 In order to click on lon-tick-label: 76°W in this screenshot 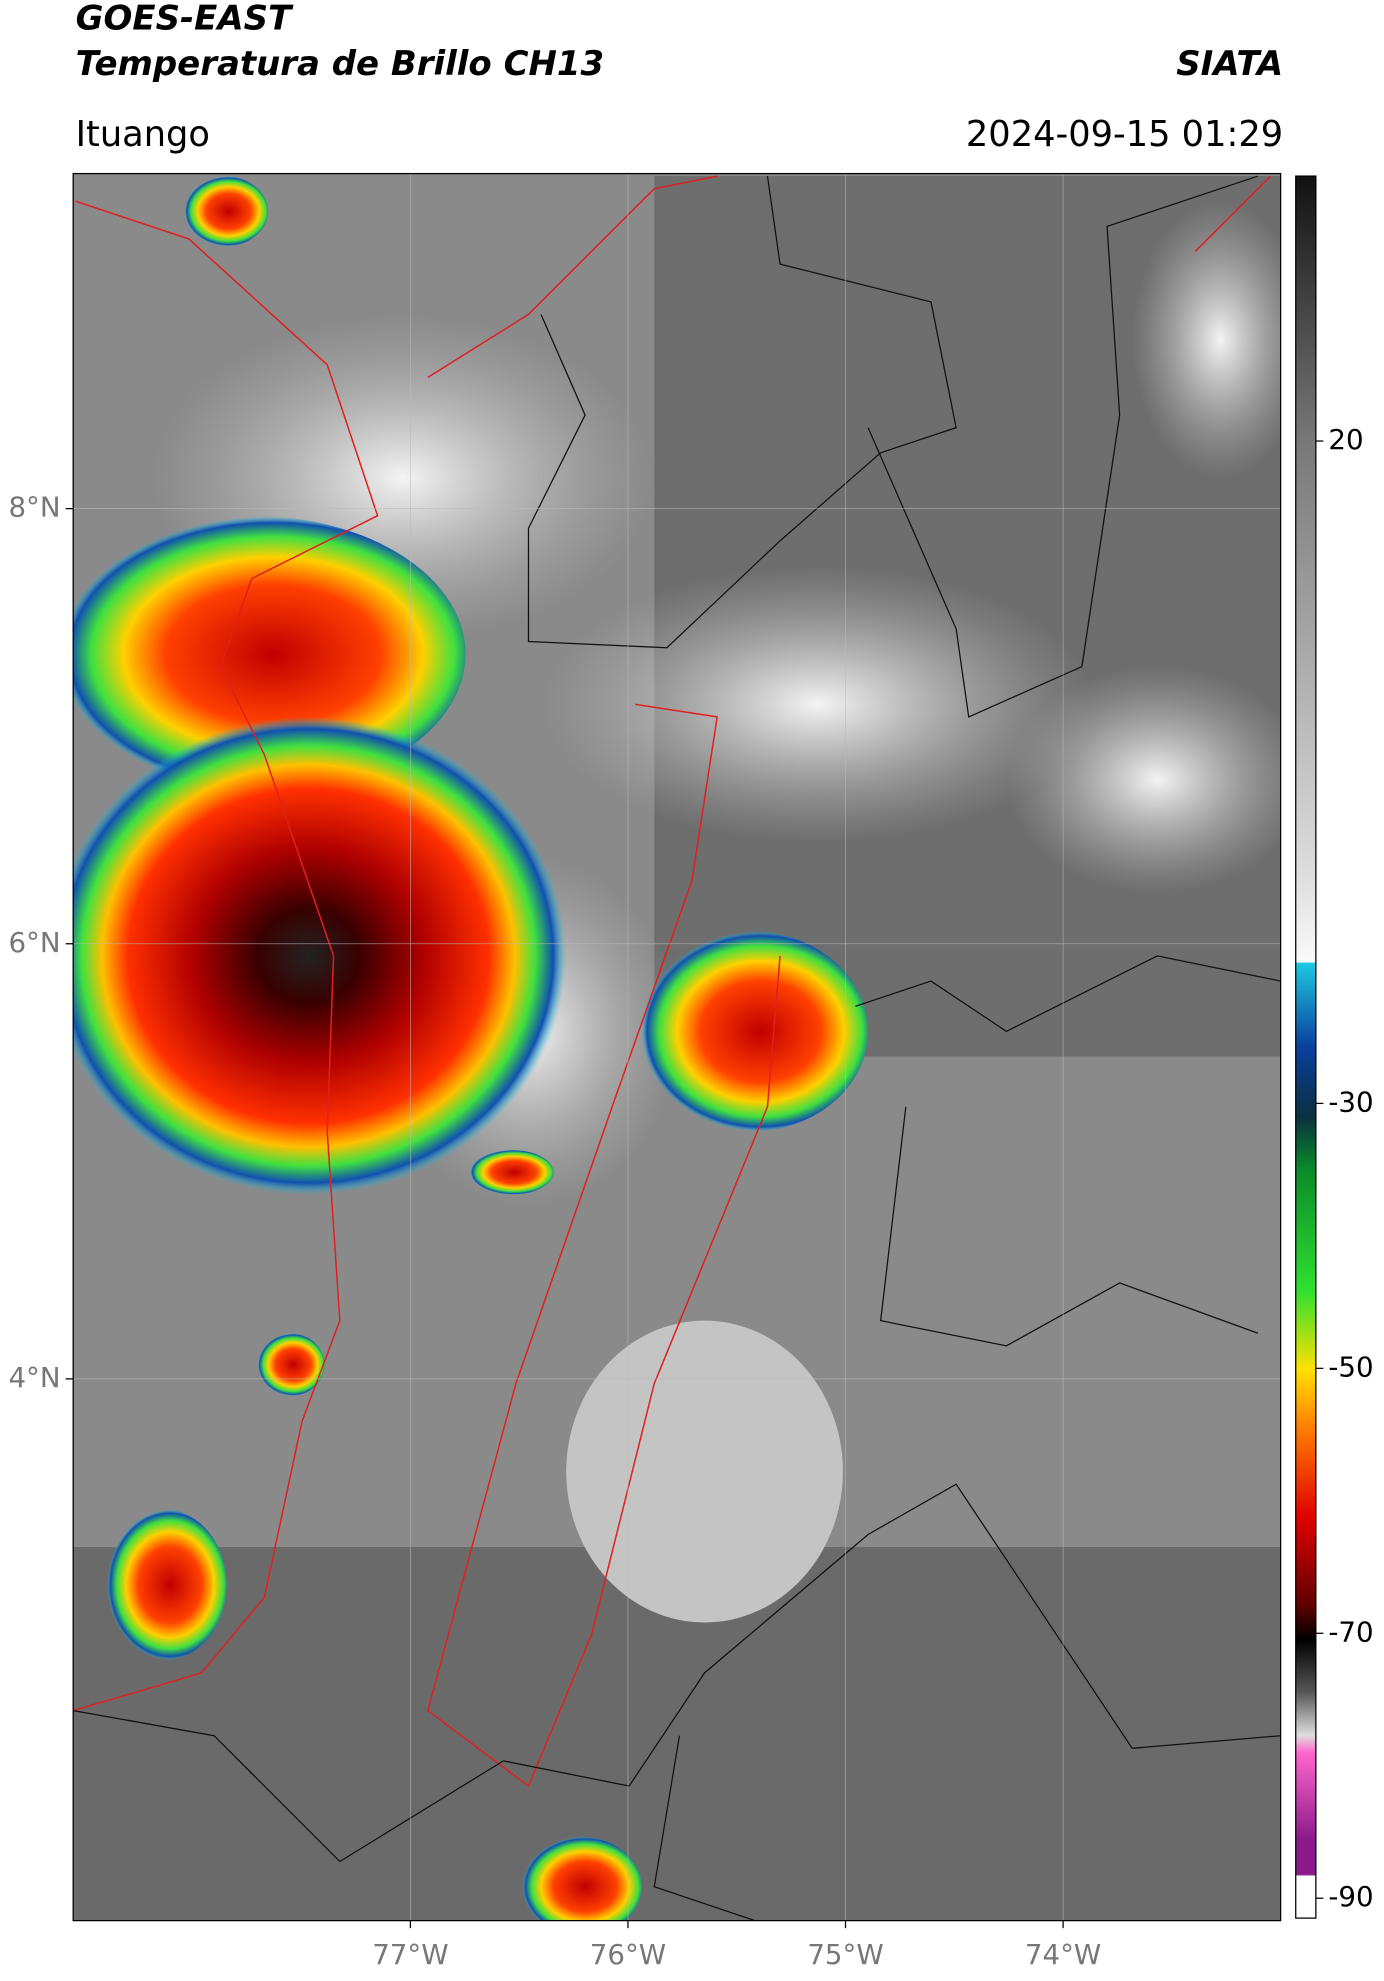, I will do `click(628, 1954)`.